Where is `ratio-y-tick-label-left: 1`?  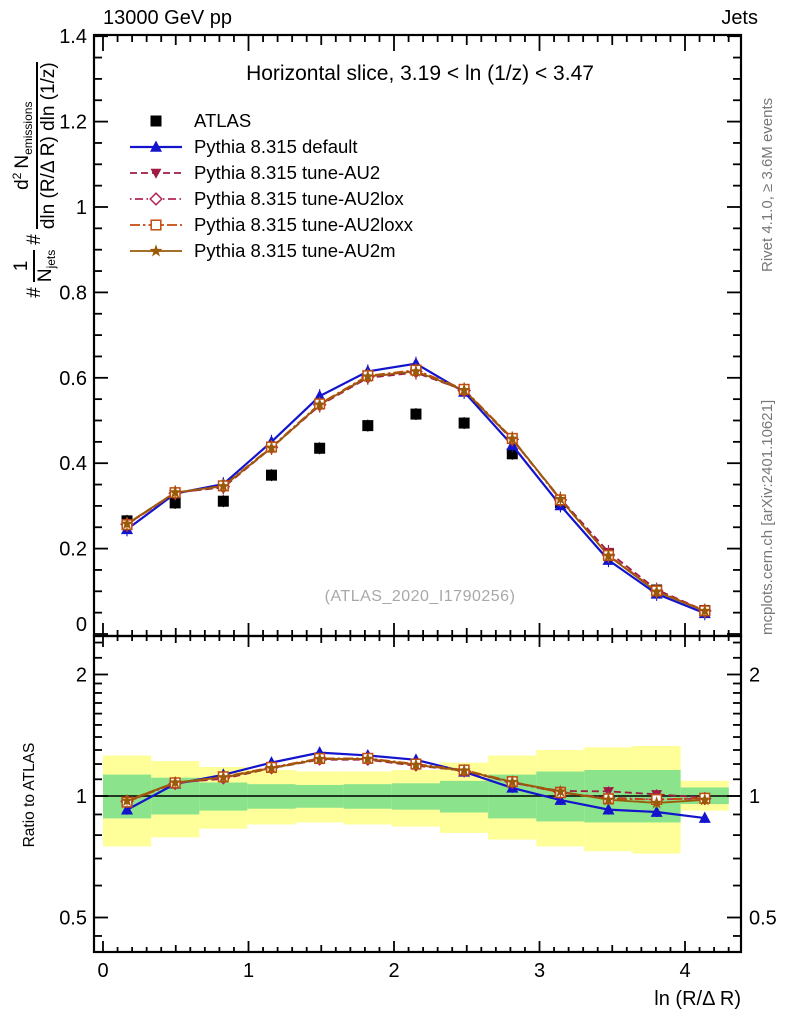
ratio-y-tick-label-left: 1 is located at coordinates (81, 797).